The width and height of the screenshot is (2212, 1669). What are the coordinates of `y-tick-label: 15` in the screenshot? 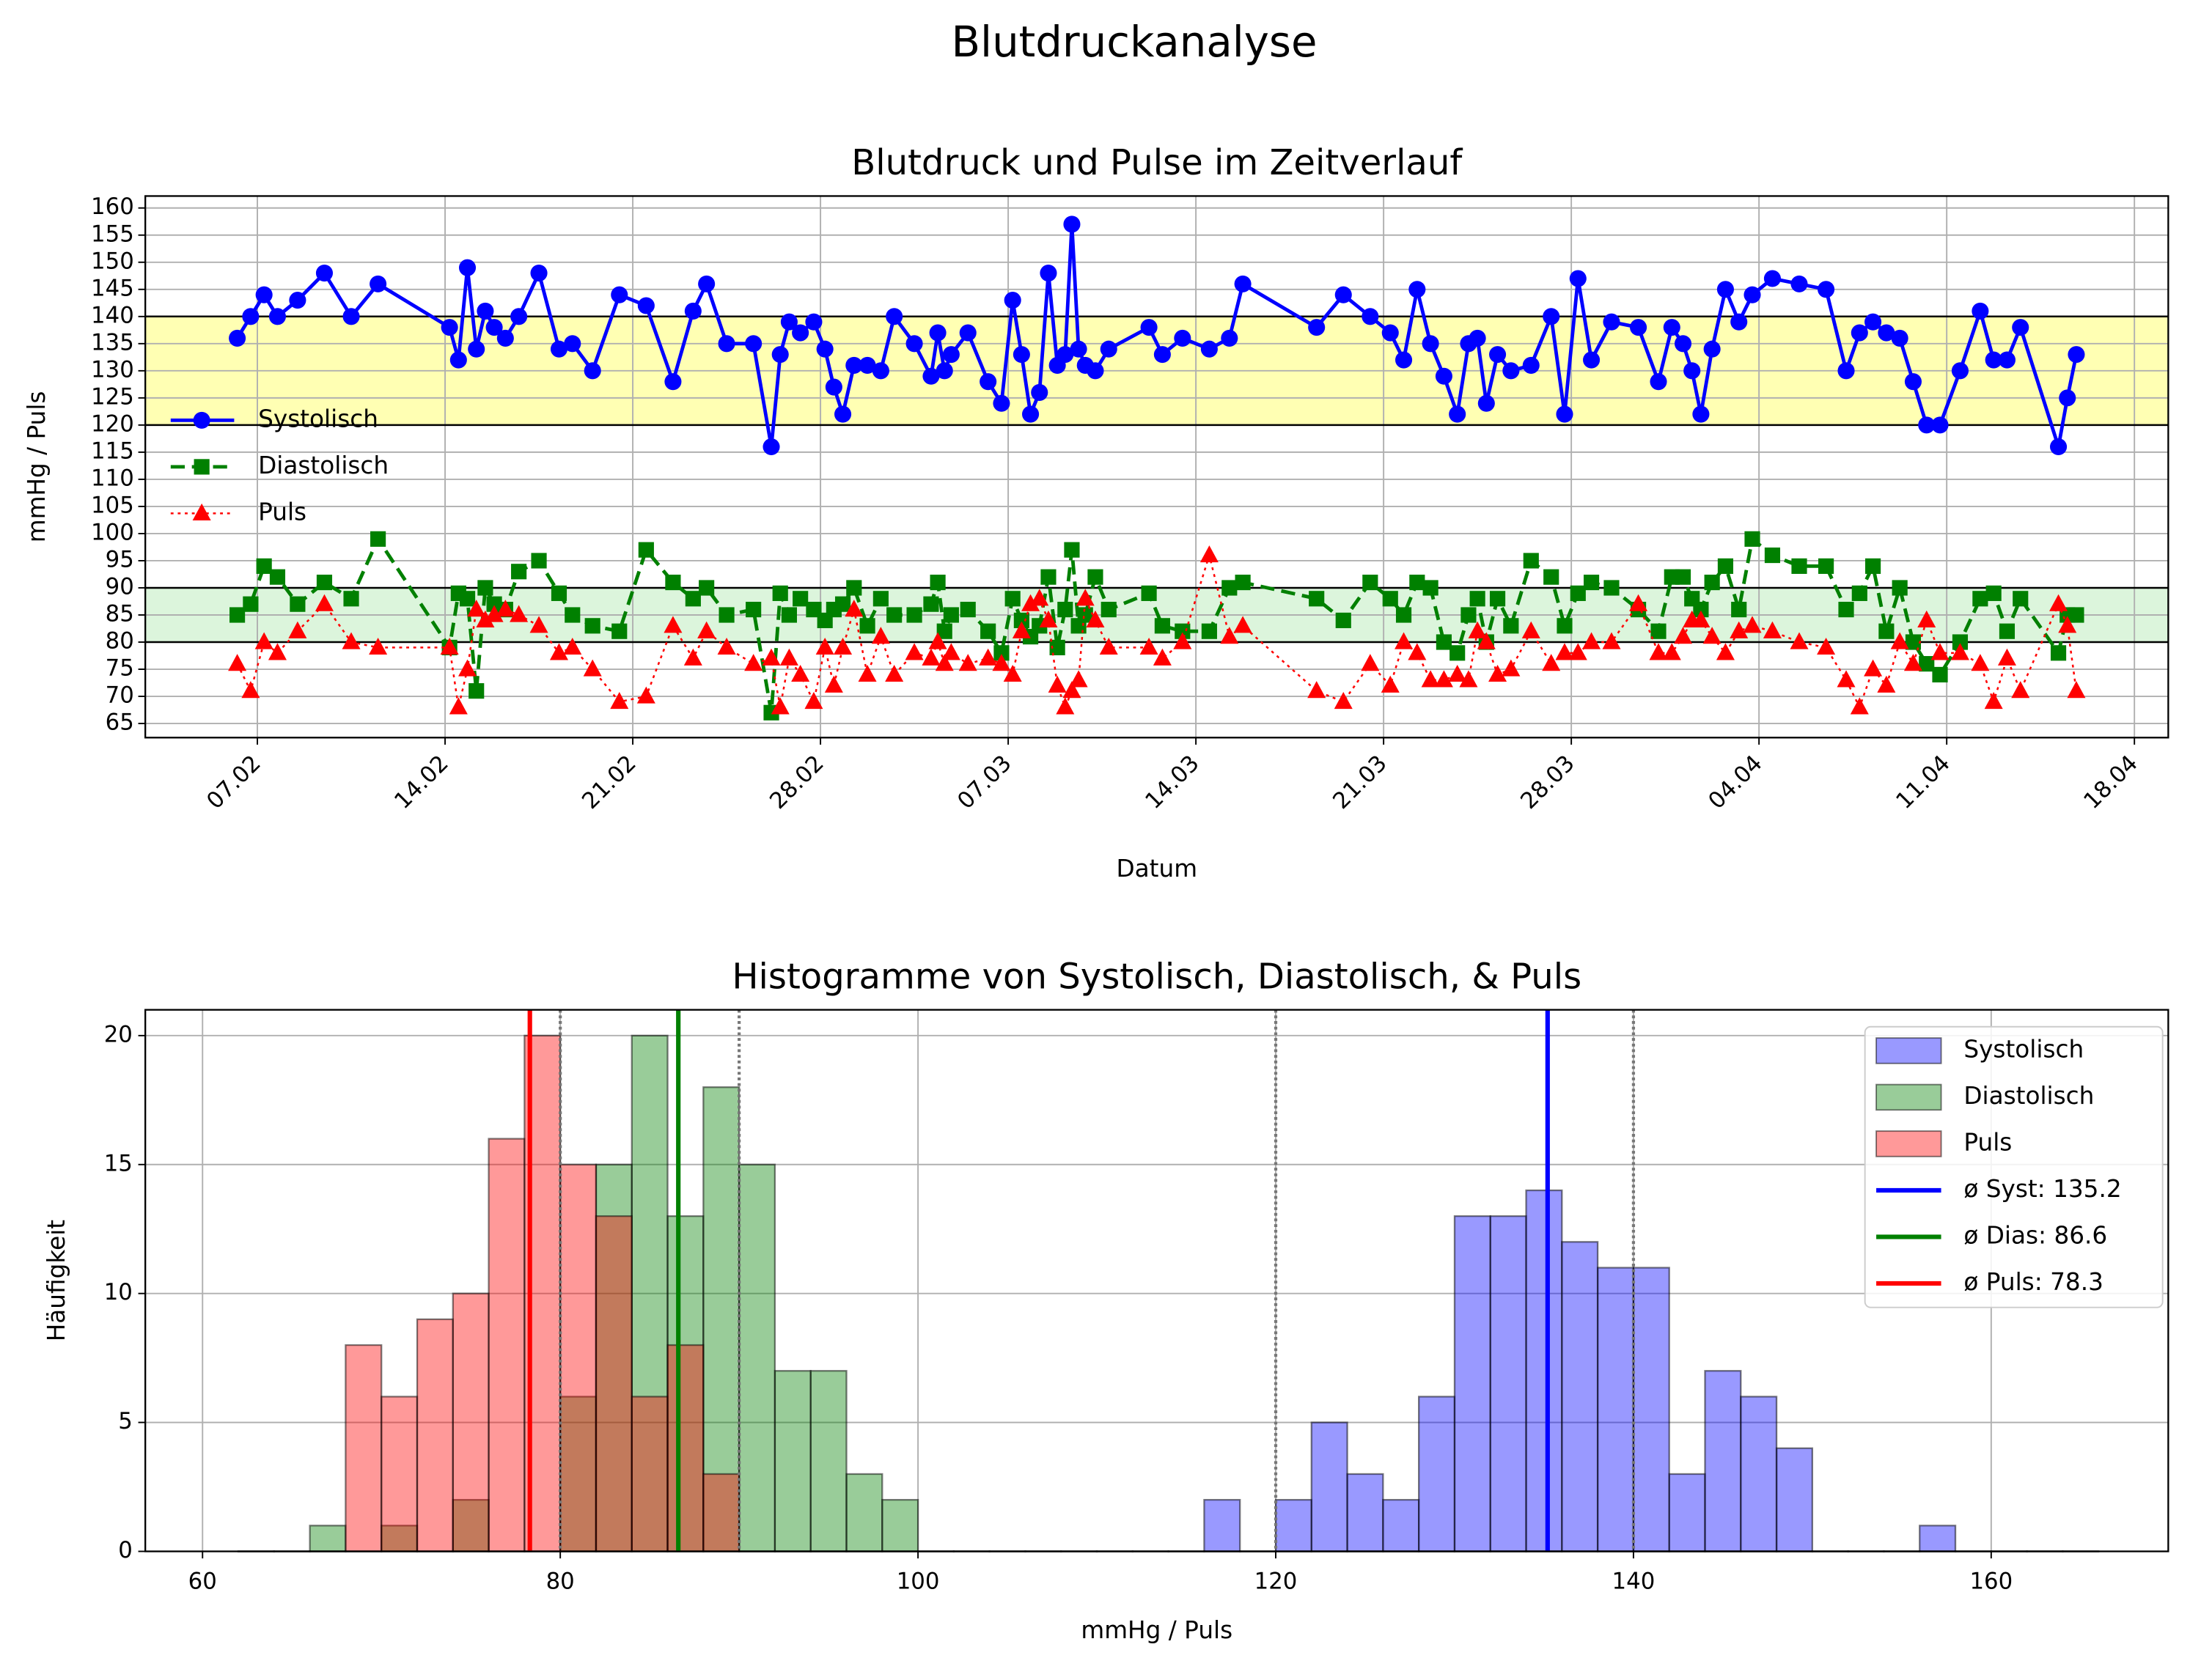 It's located at (118, 1163).